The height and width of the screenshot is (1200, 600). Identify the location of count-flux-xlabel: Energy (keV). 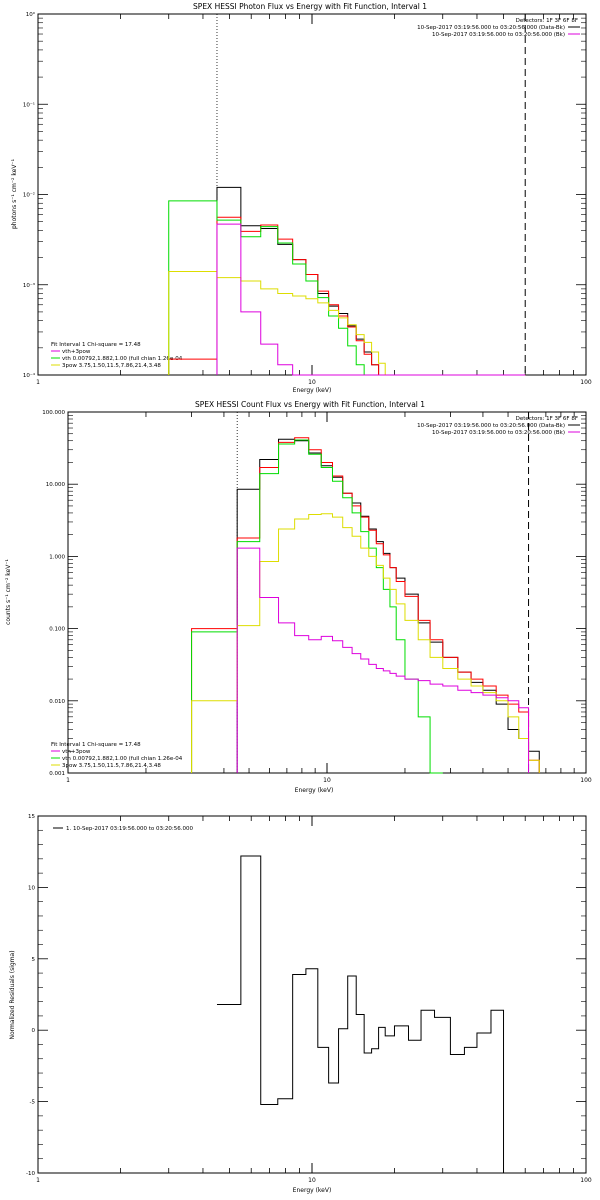
(314, 790).